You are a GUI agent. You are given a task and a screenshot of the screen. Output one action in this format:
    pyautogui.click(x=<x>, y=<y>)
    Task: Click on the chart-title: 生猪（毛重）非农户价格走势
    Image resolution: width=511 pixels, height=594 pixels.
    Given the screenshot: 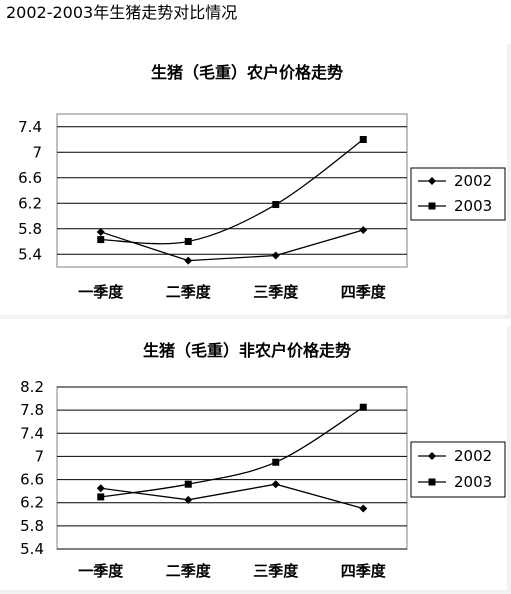 What is the action you would take?
    pyautogui.click(x=247, y=350)
    